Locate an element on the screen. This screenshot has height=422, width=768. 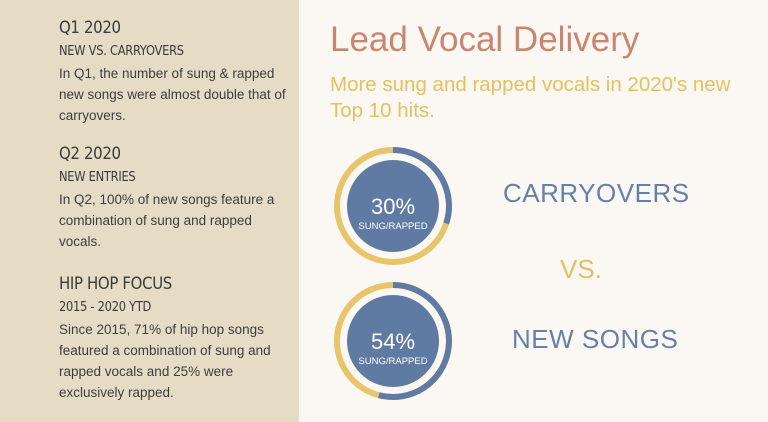
section-title: Q1 2020 is located at coordinates (90, 28).